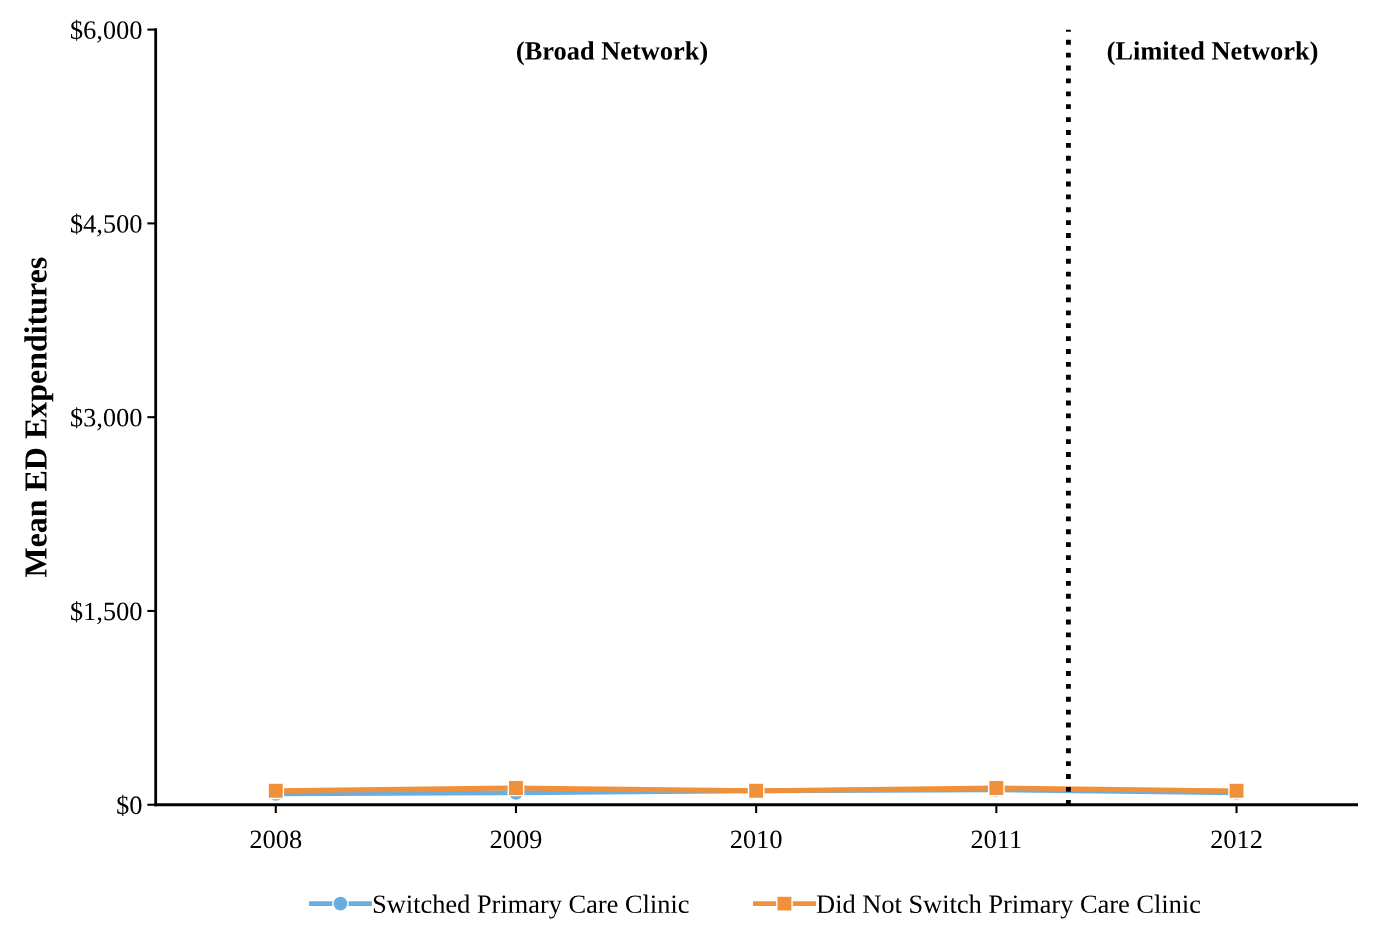 The image size is (1390, 925). Describe the element at coordinates (1212, 53) in the screenshot. I see `annotation: (Limited Network)` at that location.